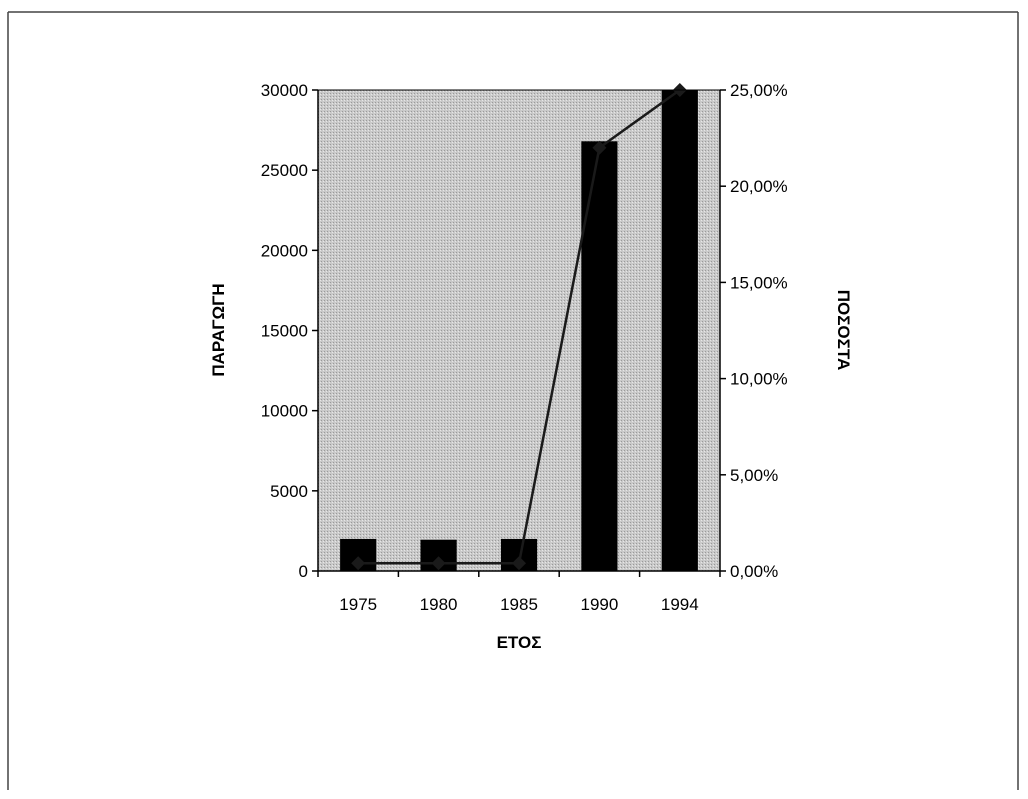 This screenshot has width=1028, height=799. Describe the element at coordinates (519, 604) in the screenshot. I see `x-tick-label: 1985` at that location.